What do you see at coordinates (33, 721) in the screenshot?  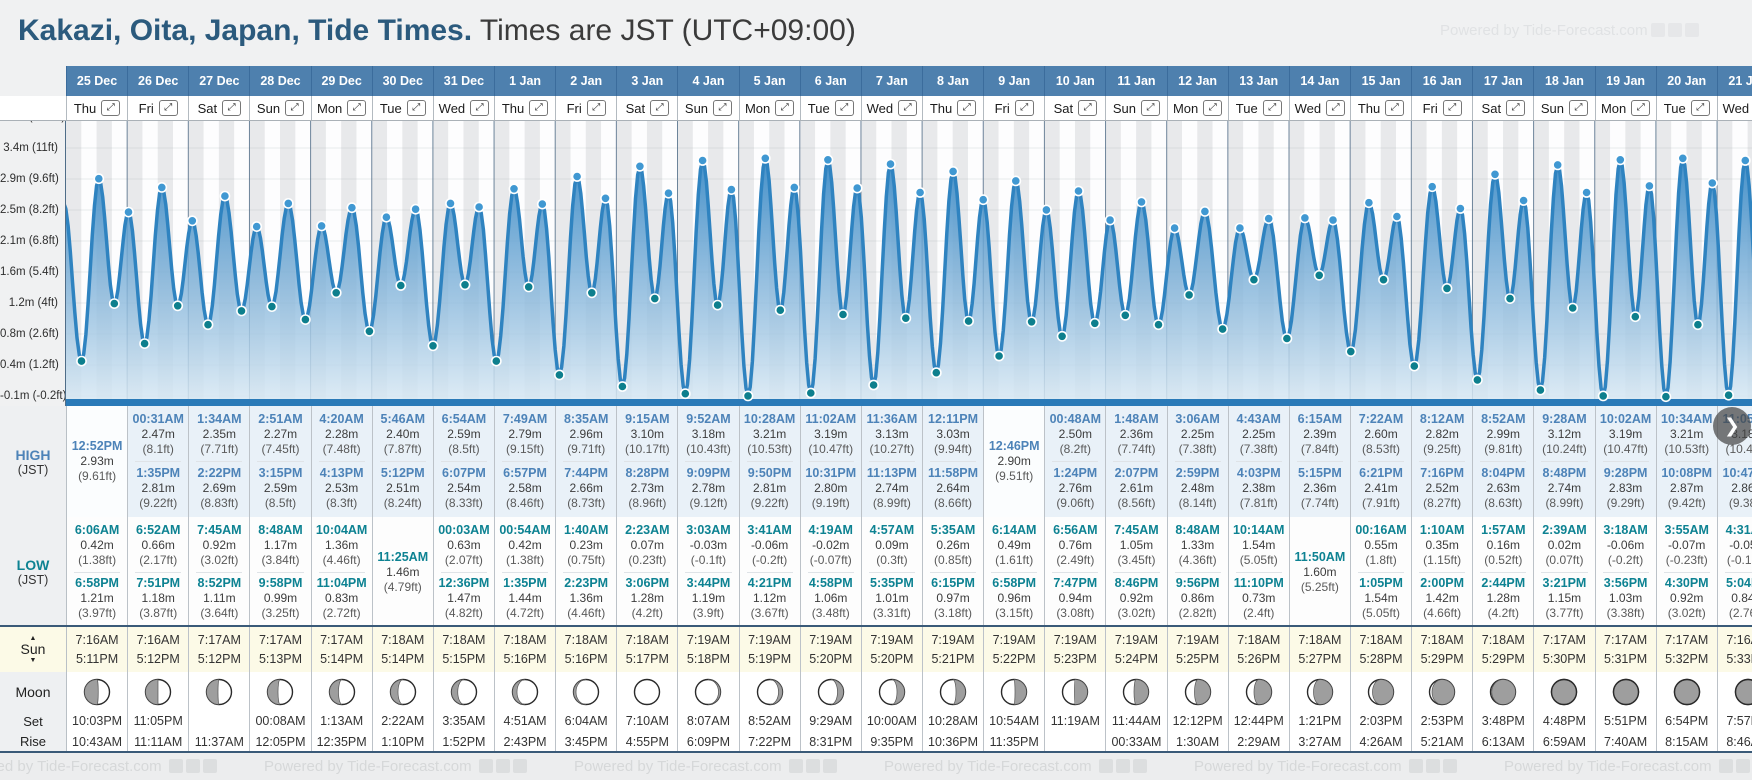 I see `moonset-row-label: Set` at bounding box center [33, 721].